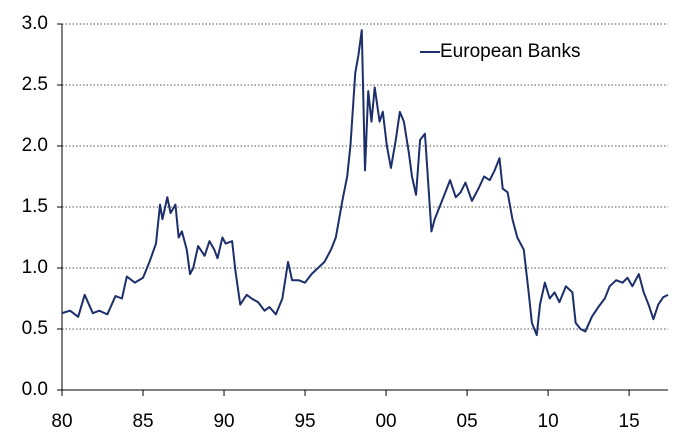  Describe the element at coordinates (35, 84) in the screenshot. I see `y-tick-label: 2.5` at that location.